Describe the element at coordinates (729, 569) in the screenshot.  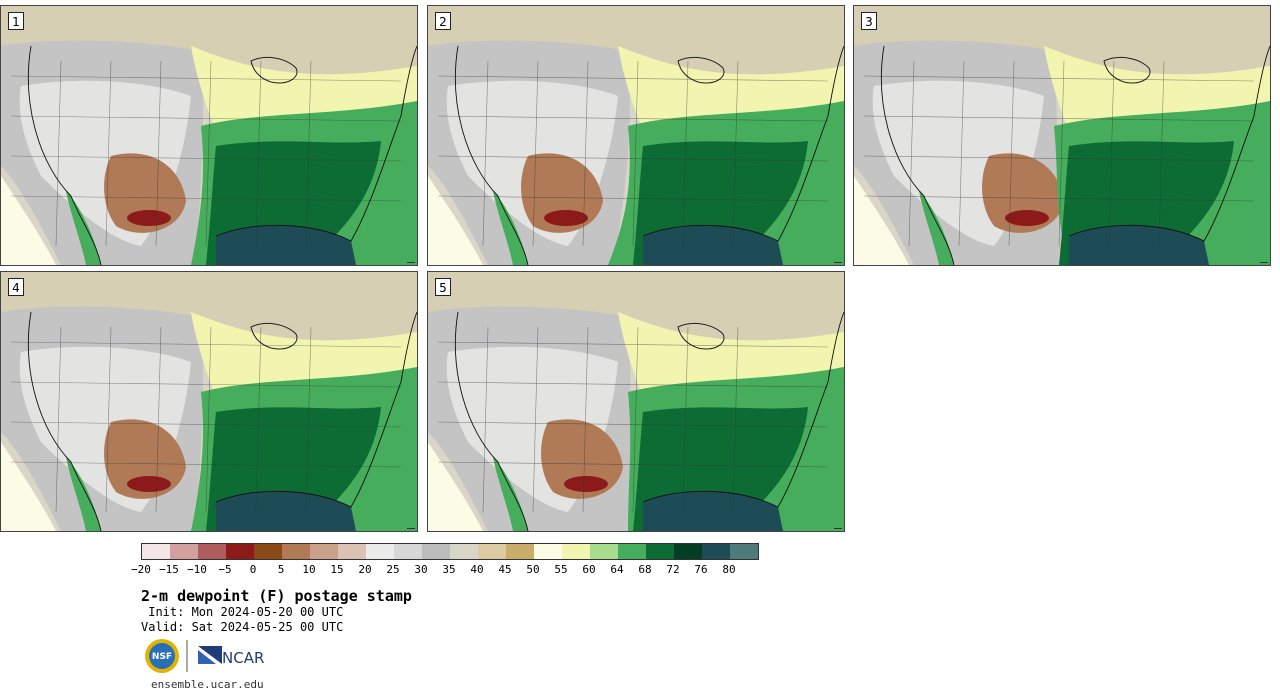
I see `colorbar-tick-label: 80` at that location.